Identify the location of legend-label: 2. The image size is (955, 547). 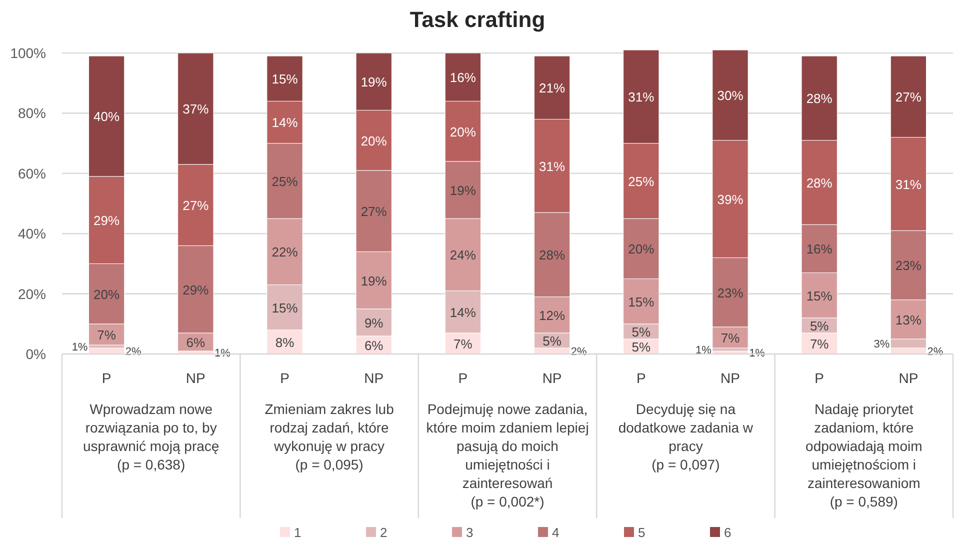
(384, 532).